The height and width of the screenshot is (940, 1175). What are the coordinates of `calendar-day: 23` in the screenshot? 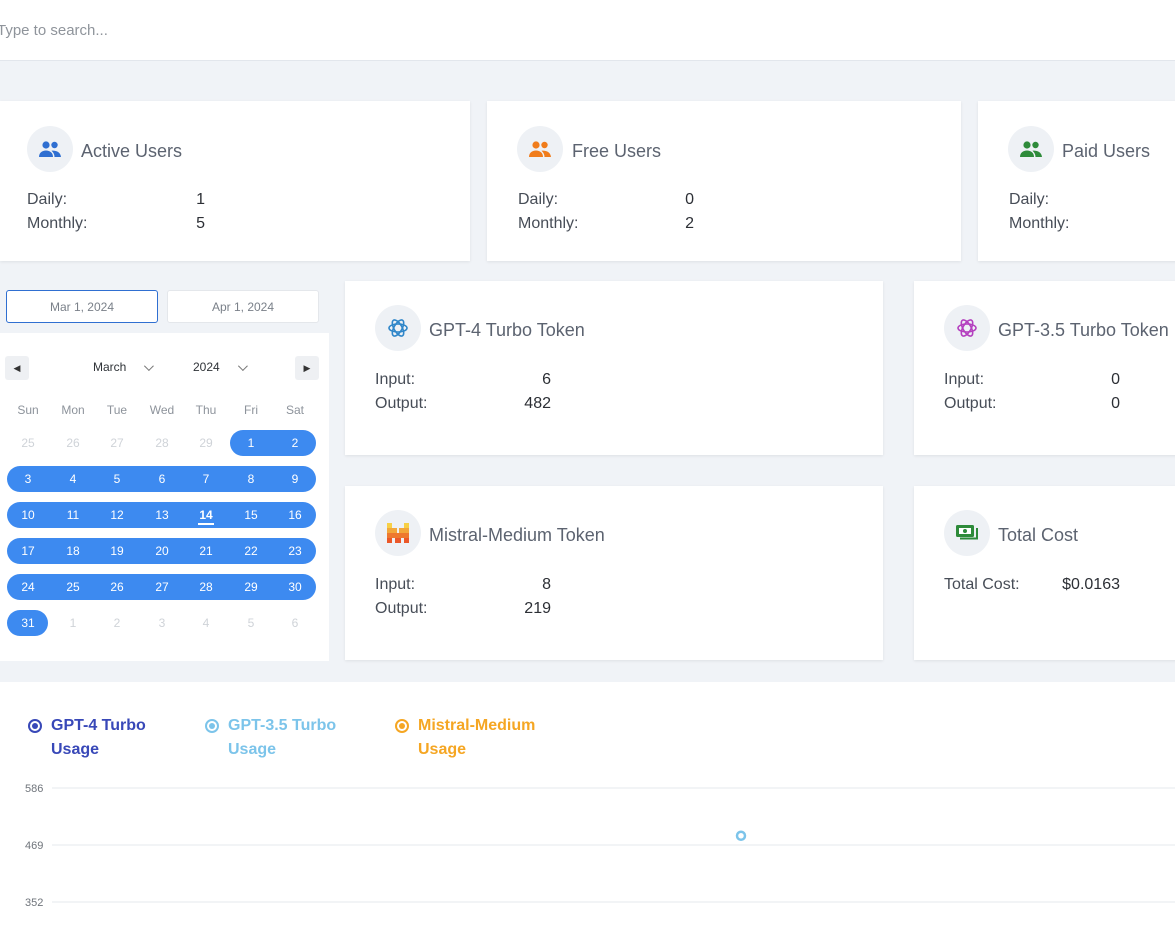 It's located at (295, 551).